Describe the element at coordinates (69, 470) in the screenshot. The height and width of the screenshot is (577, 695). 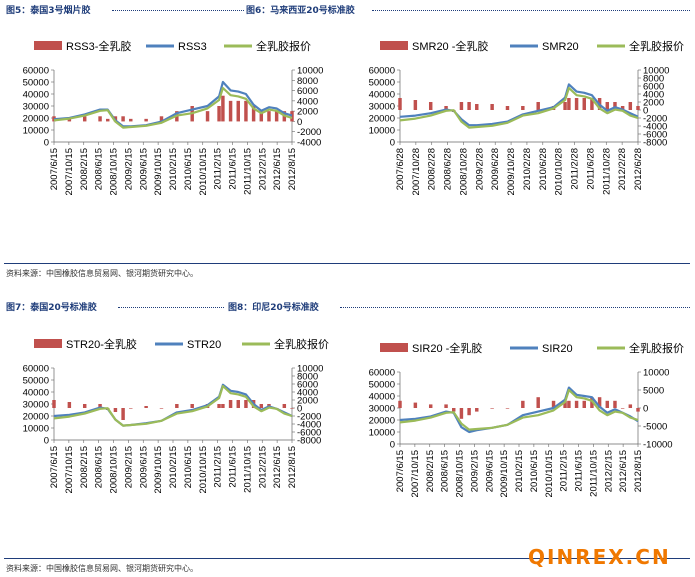
I see `x-tick-label: 2007/10/15` at that location.